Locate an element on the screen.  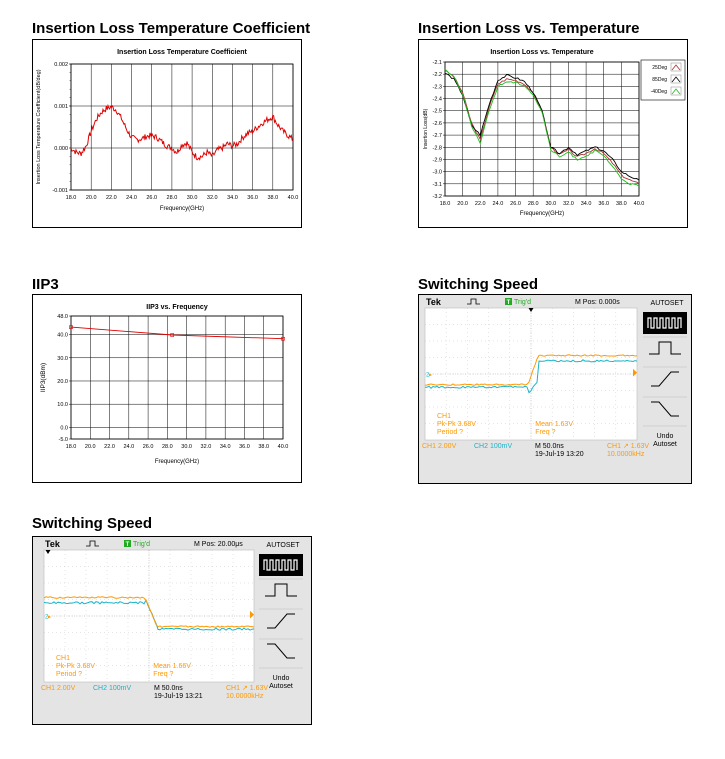
y-tick-label: -2.9 is located at coordinates (437, 160).